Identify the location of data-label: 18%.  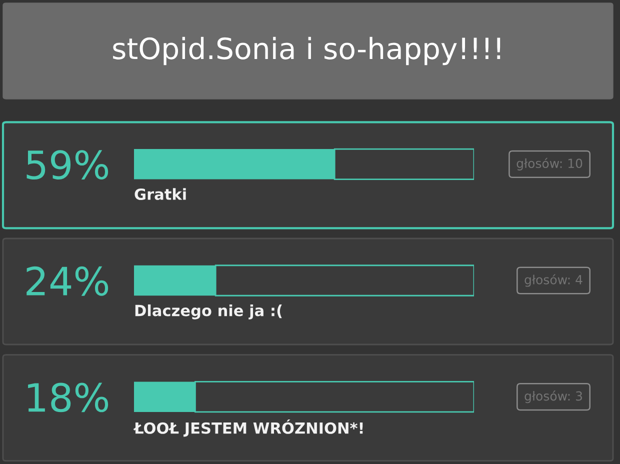
(68, 397).